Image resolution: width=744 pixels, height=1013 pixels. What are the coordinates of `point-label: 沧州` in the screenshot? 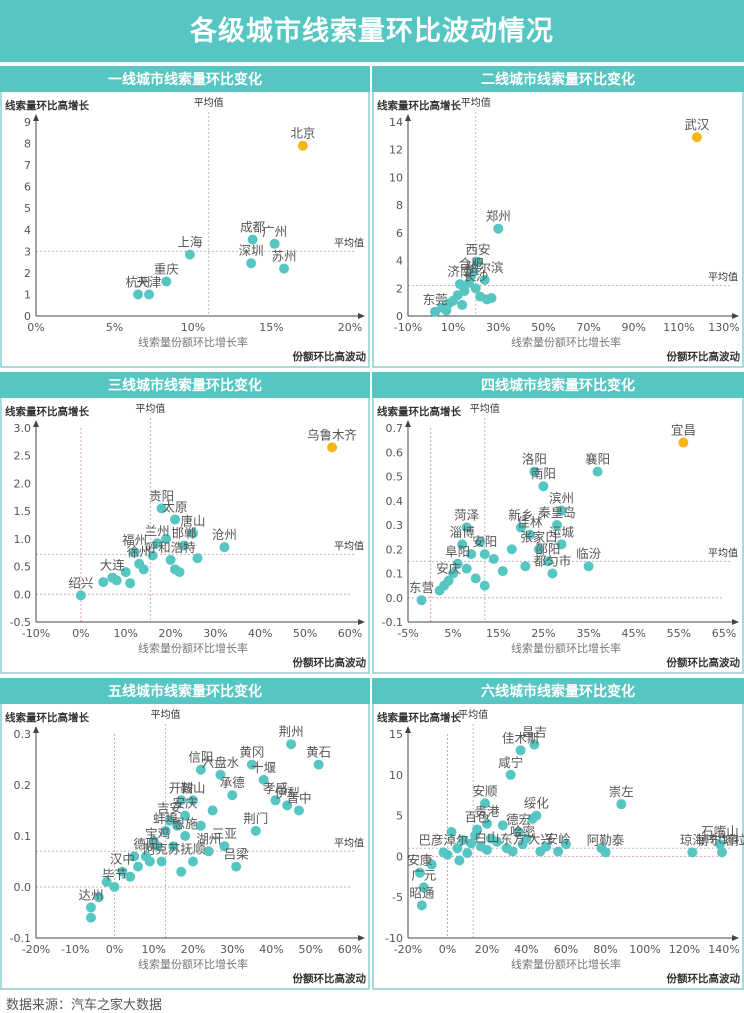 It's located at (224, 534).